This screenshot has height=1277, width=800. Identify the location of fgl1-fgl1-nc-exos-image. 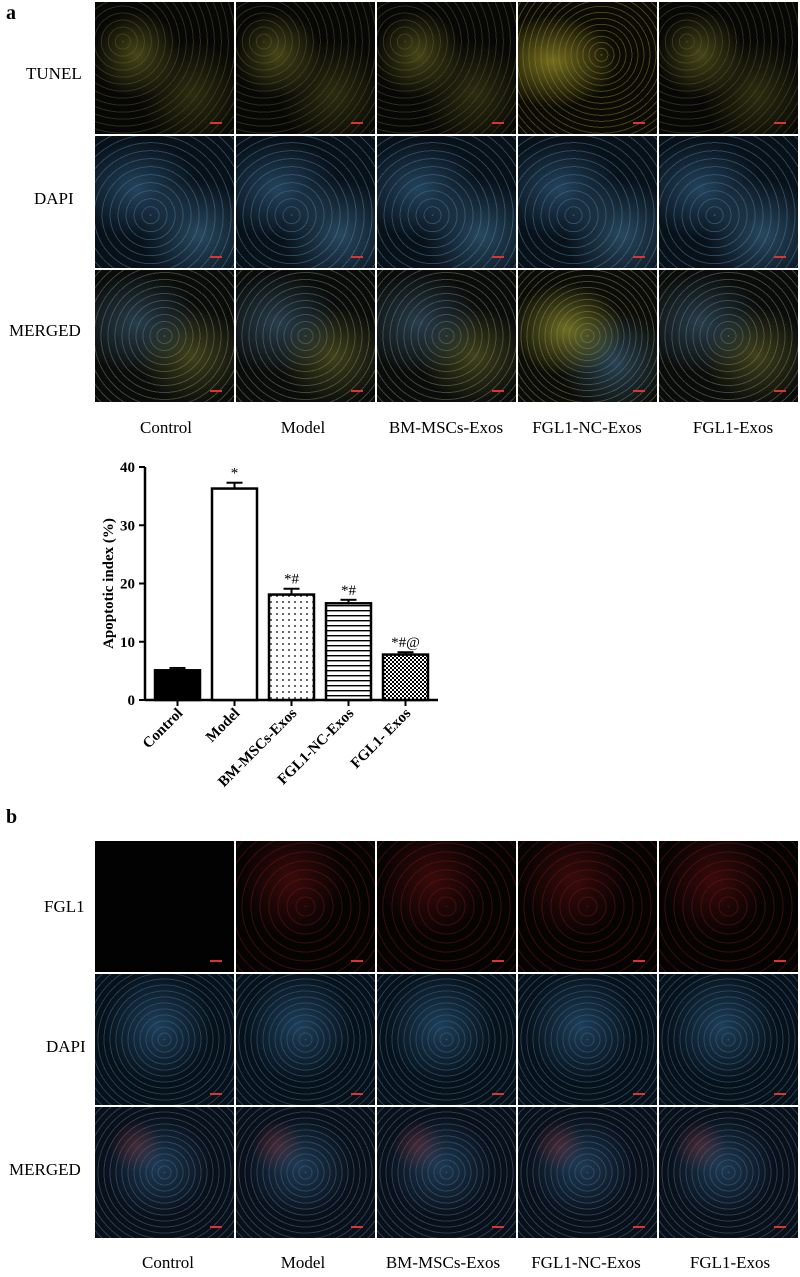
(587, 906).